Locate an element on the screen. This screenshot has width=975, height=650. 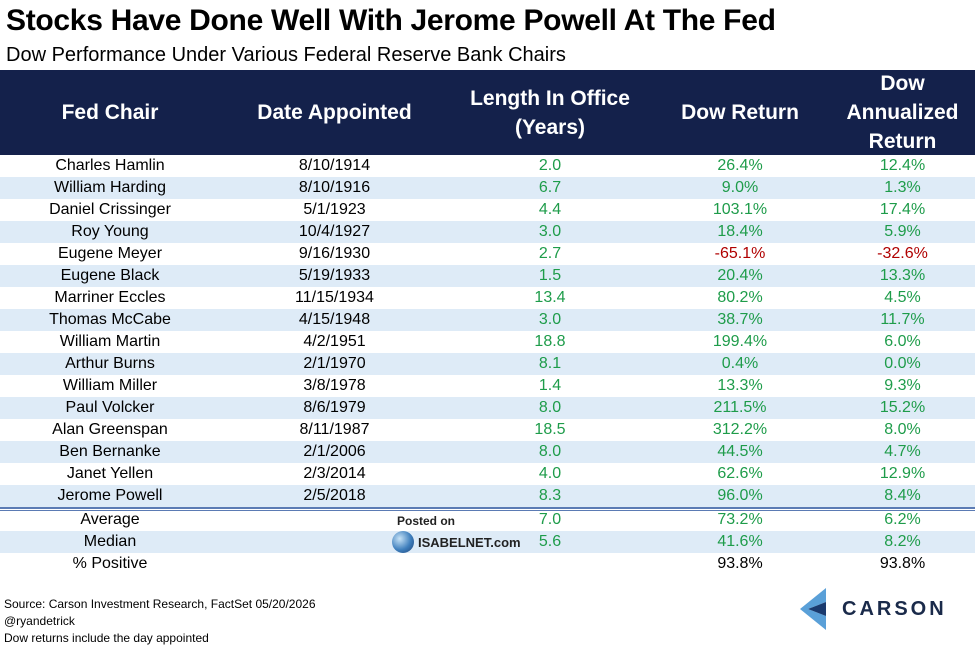
table-row: Alan Greenspan 8/11/1987 18.5 312.2% 8.0% is located at coordinates (487, 430).